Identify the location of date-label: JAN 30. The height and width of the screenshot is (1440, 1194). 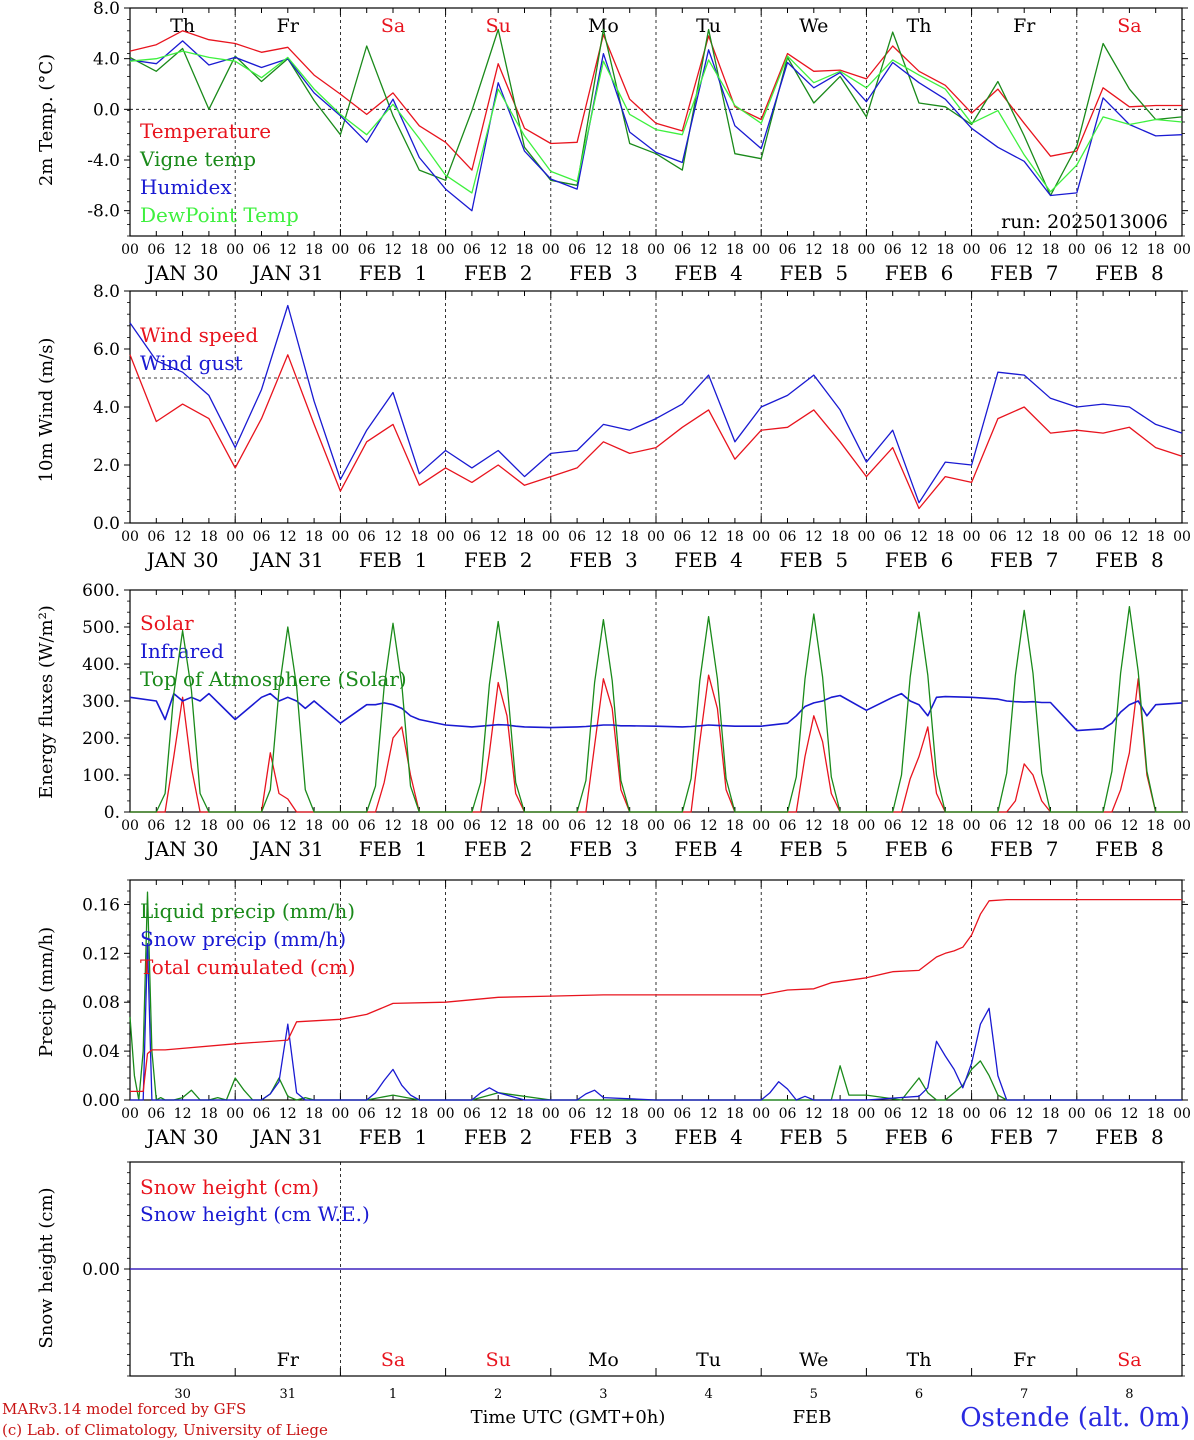
(182, 560).